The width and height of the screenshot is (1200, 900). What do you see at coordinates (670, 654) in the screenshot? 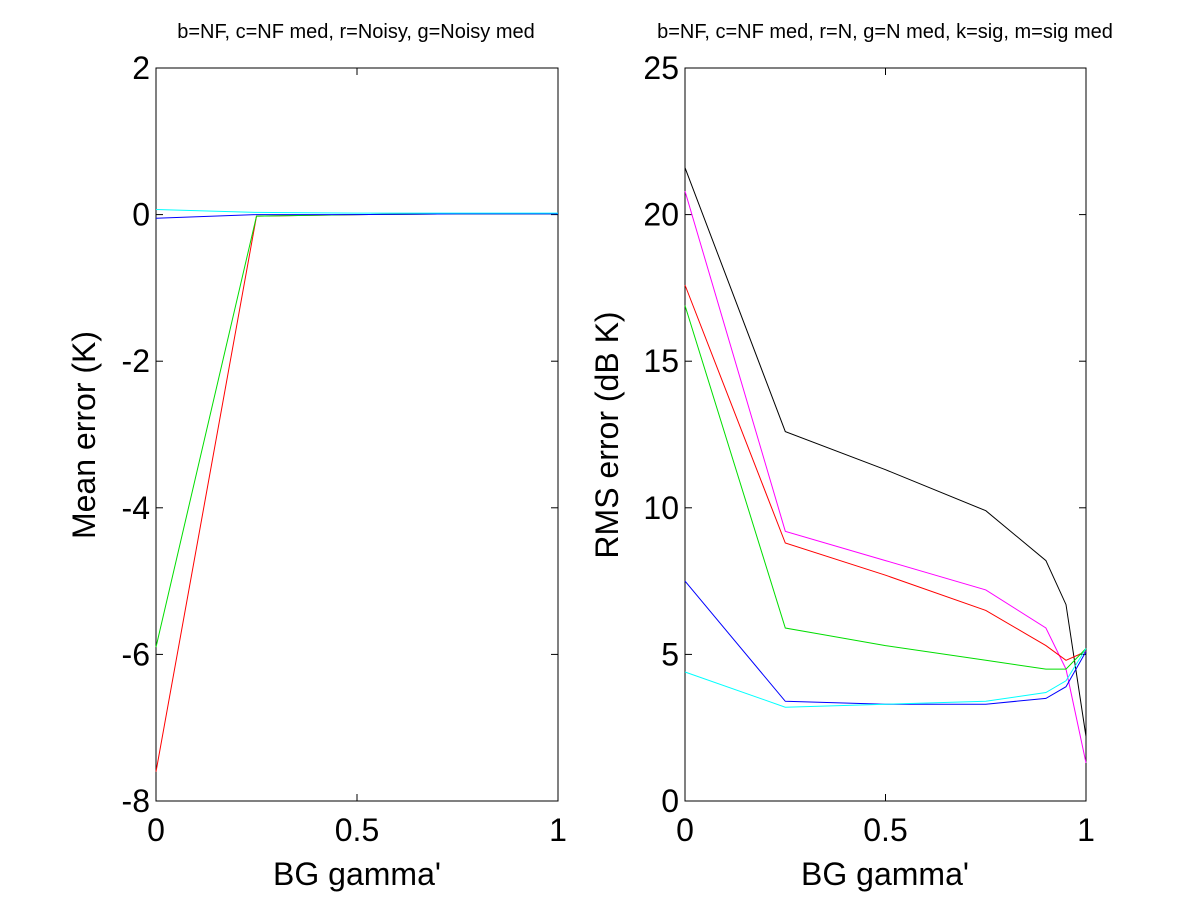
I see `y-tick-label: 5` at bounding box center [670, 654].